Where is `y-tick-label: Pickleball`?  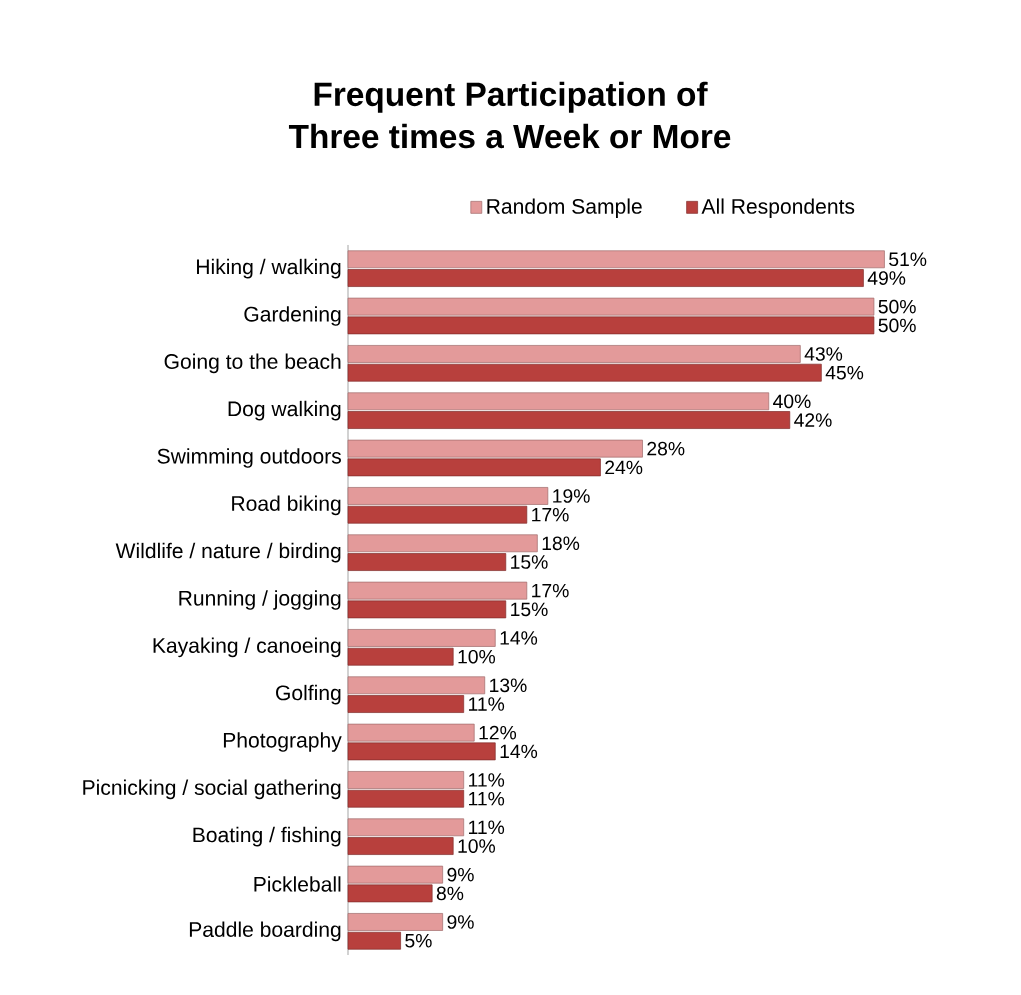 y-tick-label: Pickleball is located at coordinates (297, 884).